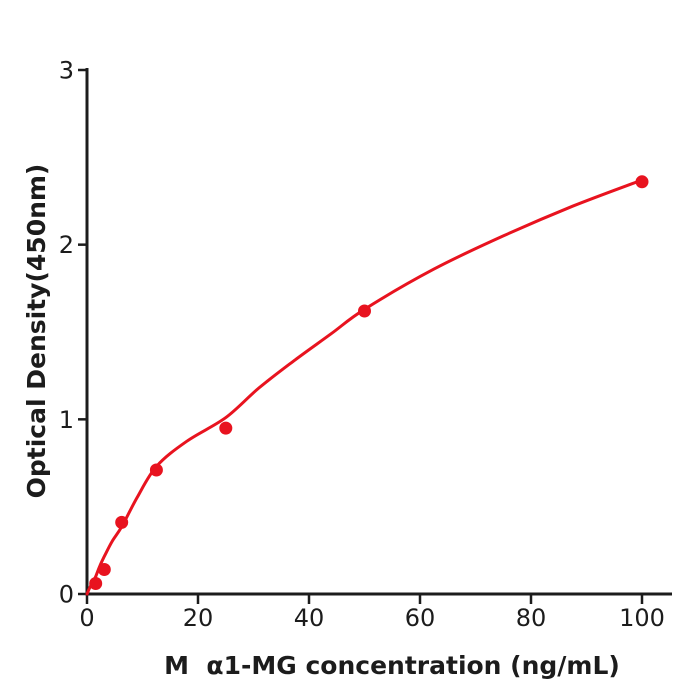 The image size is (700, 700). I want to click on x-tick-label: 0, so click(86, 618).